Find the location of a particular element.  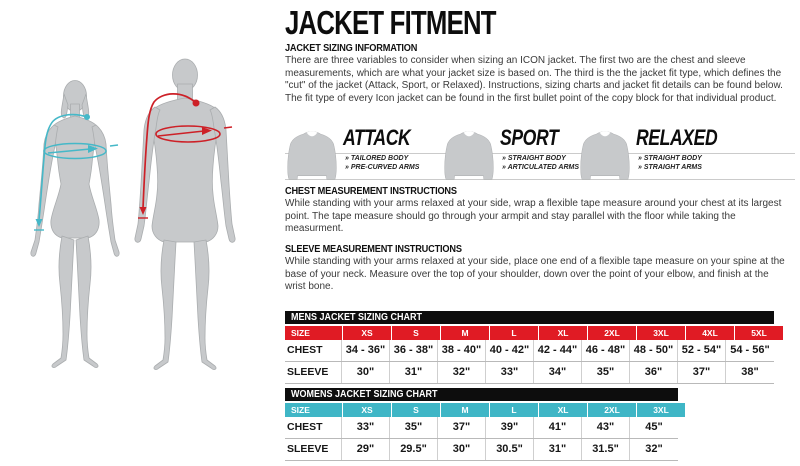

relaxed-fit-block: RELAXED STRAIGHT BODY STRAIGHT ARMS is located at coordinates (687, 149).